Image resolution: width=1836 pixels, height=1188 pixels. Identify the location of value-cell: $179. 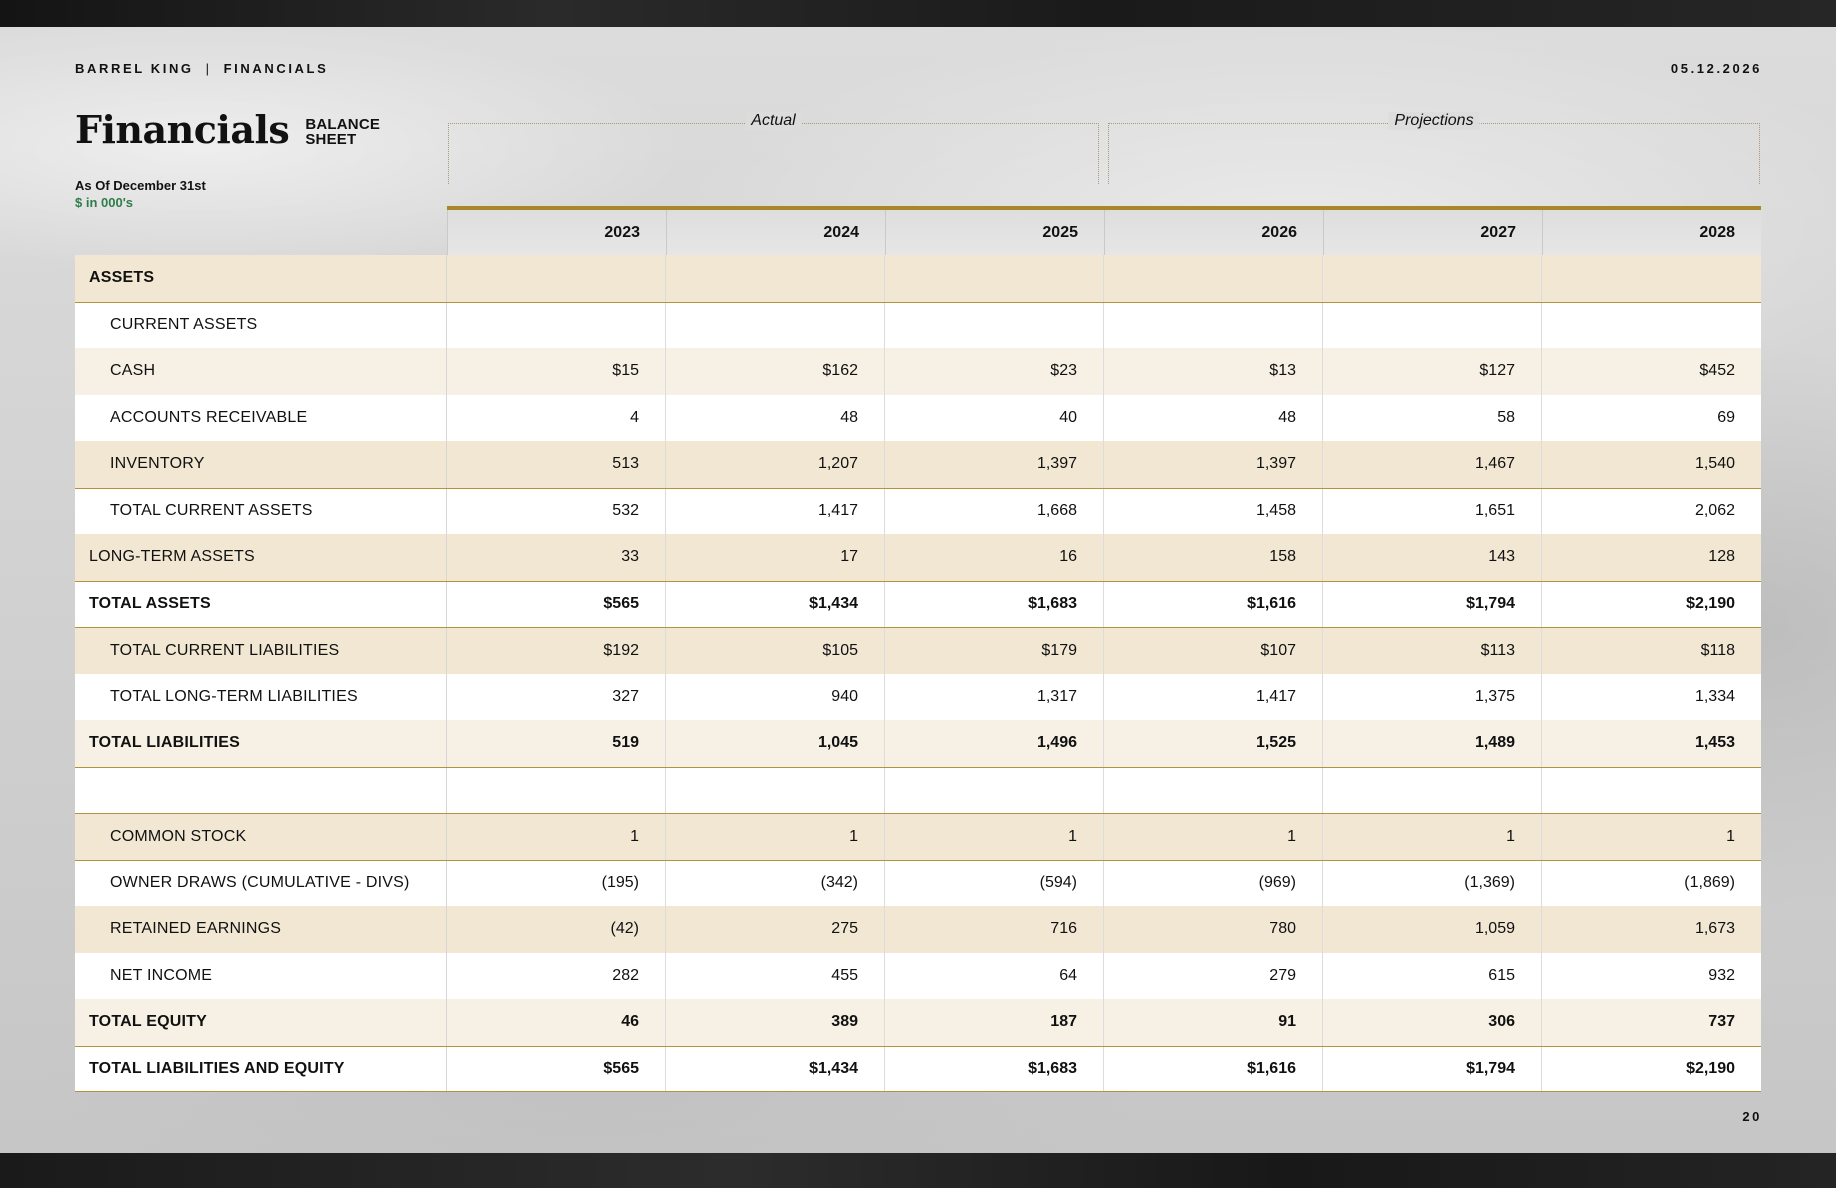
(994, 651).